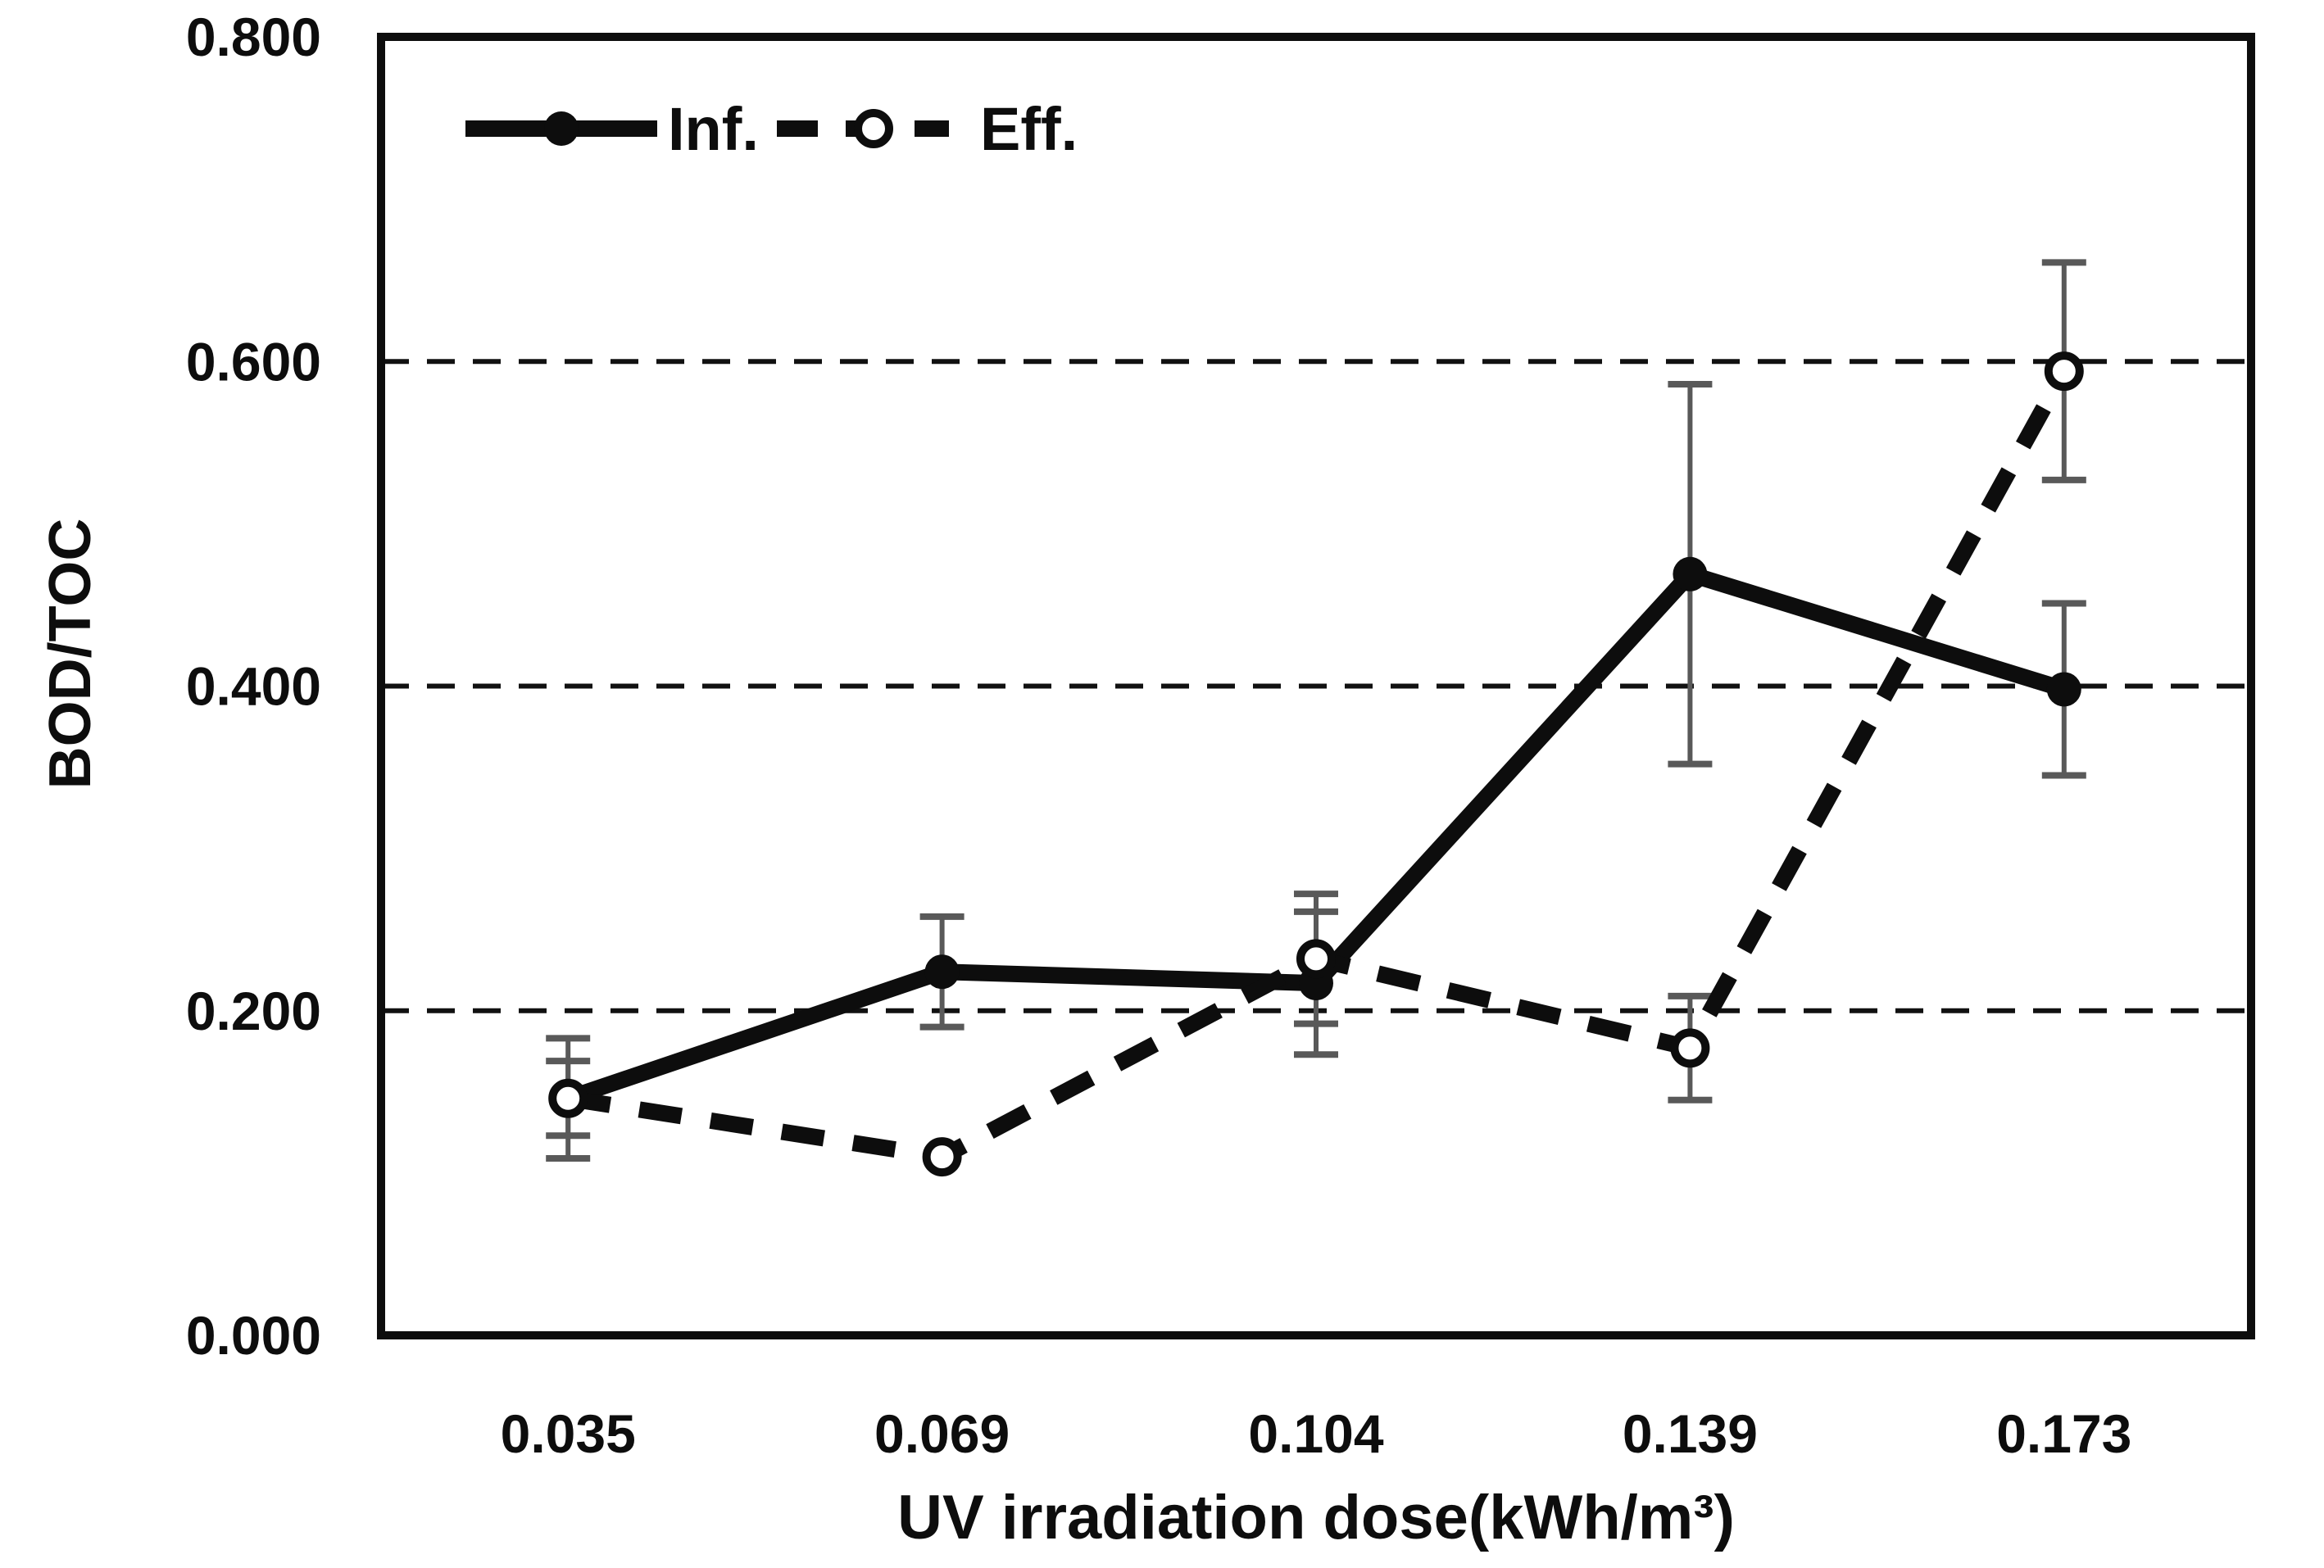 This screenshot has width=2324, height=1568. I want to click on x-axis-title: UV irradiation dose(kWh/m³), so click(1316, 1517).